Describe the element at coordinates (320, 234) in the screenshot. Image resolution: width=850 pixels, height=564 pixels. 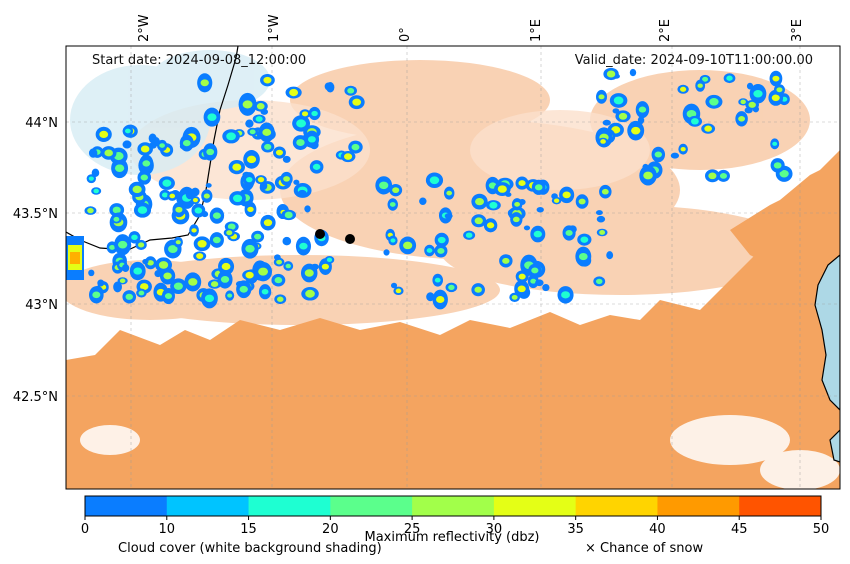
I see `location-marker` at that location.